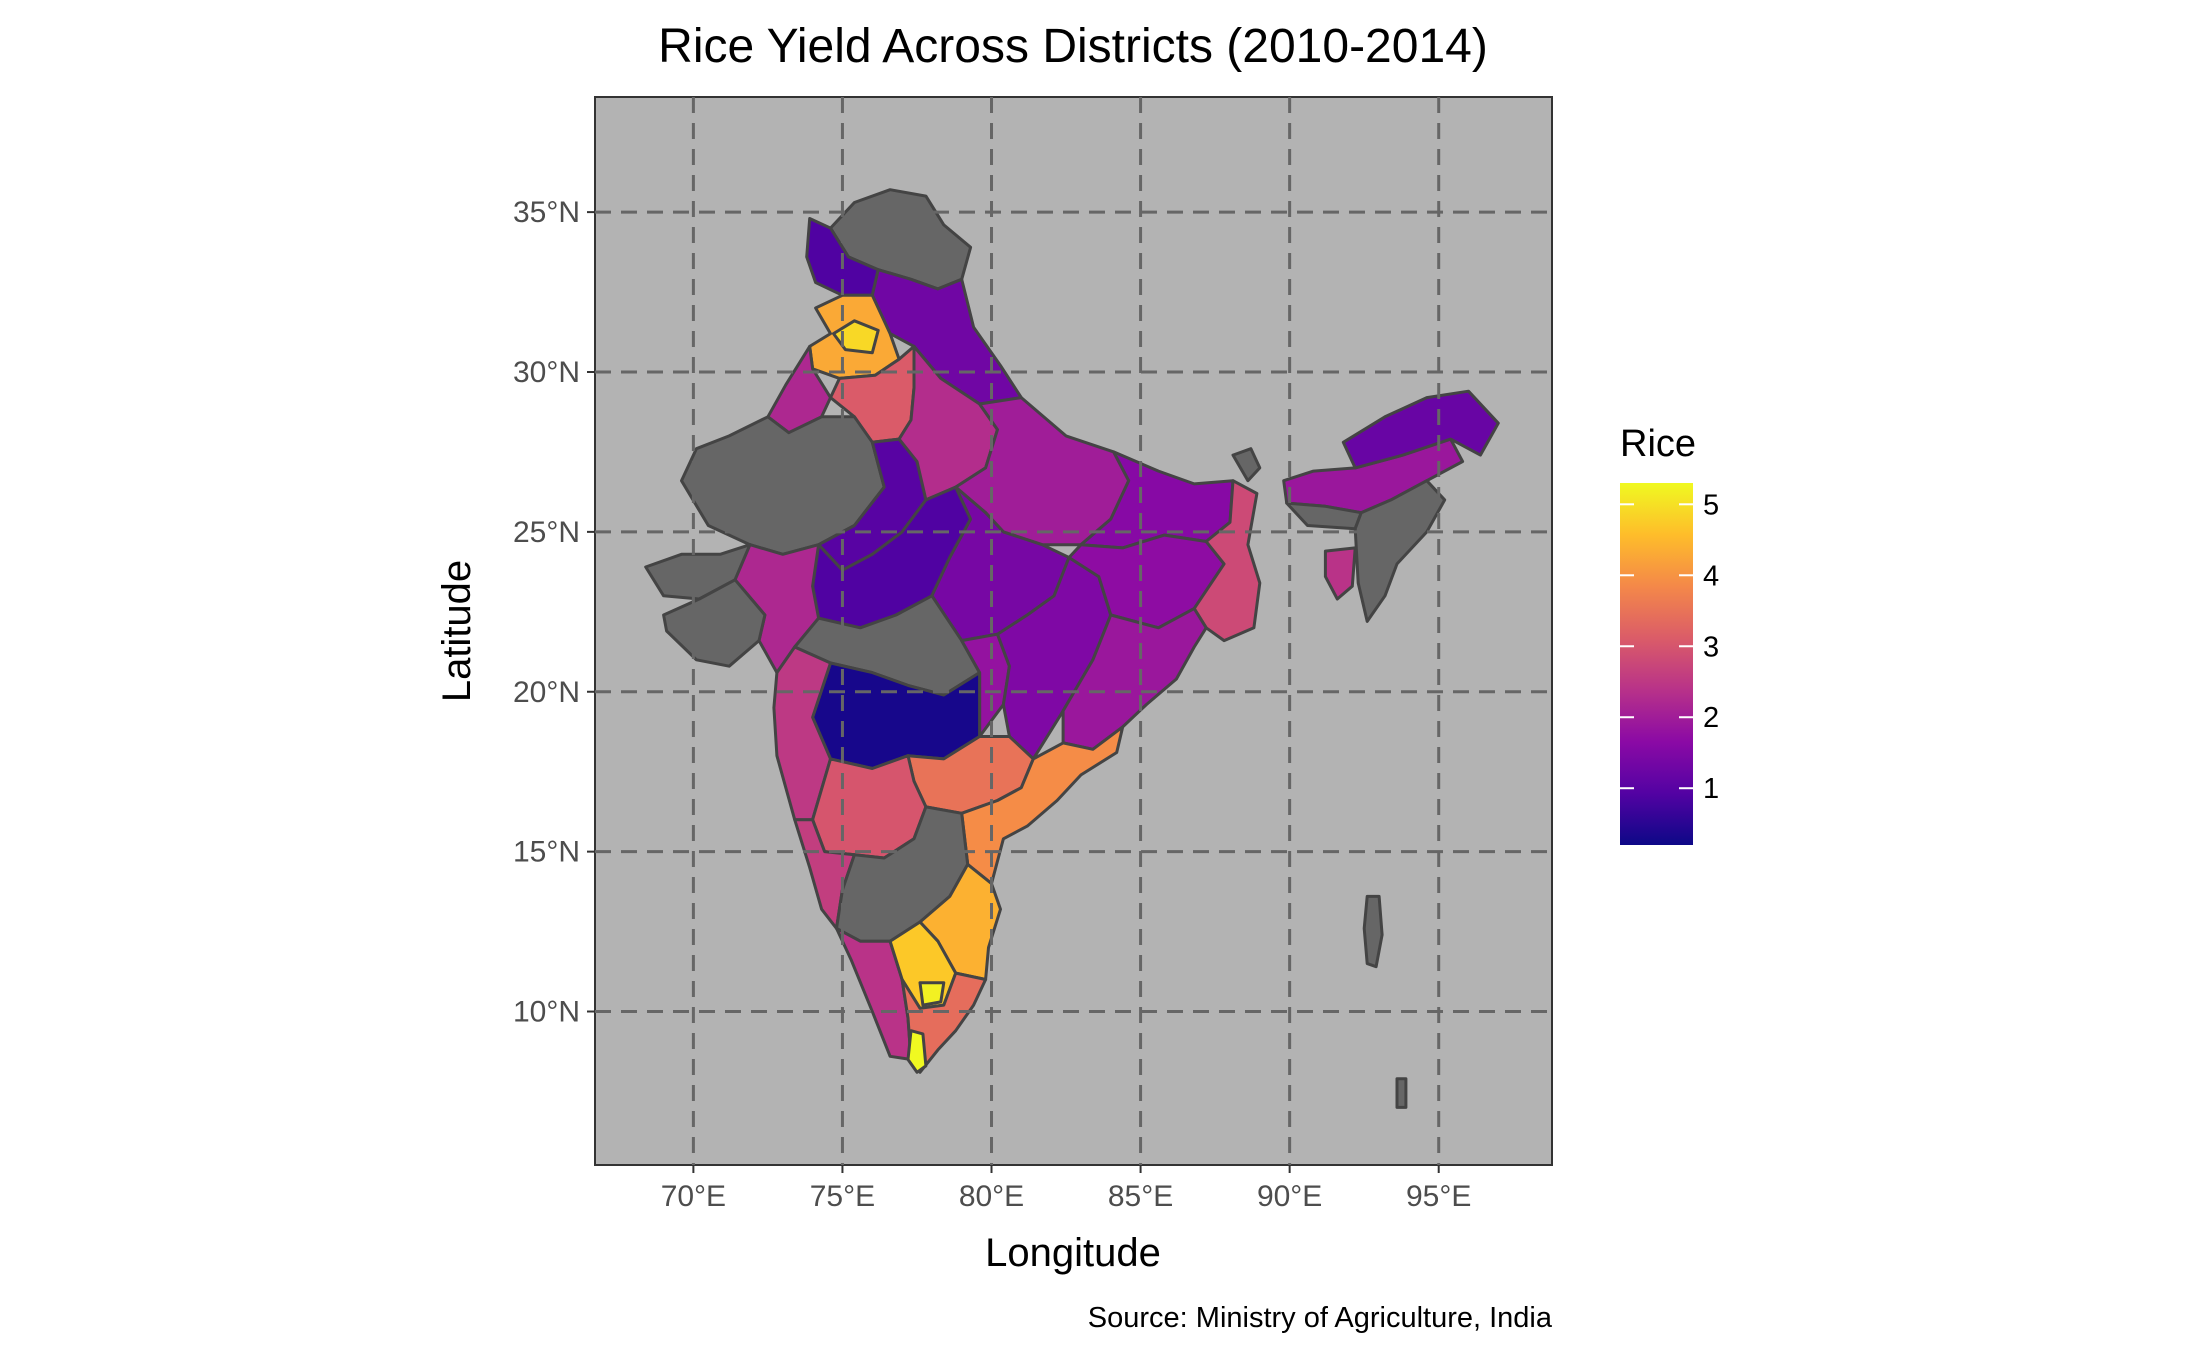  Describe the element at coordinates (546, 692) in the screenshot. I see `y-tick-label: 20°N` at that location.